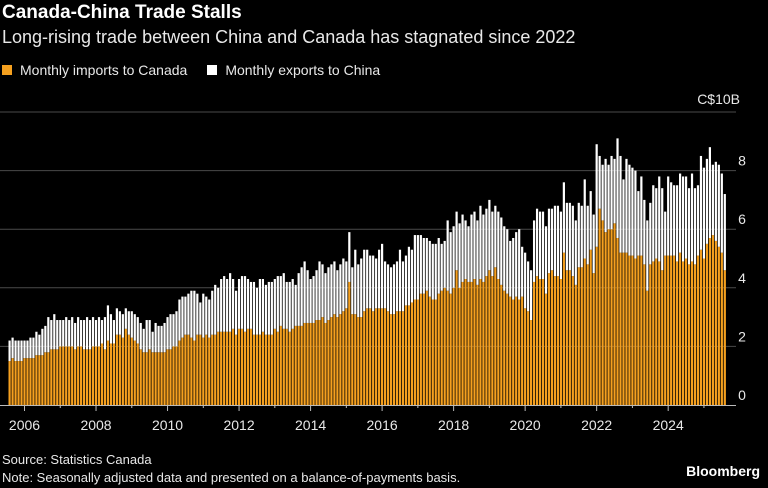 This screenshot has width=768, height=488. What do you see at coordinates (24, 425) in the screenshot?
I see `x-tick-label: 2006` at bounding box center [24, 425].